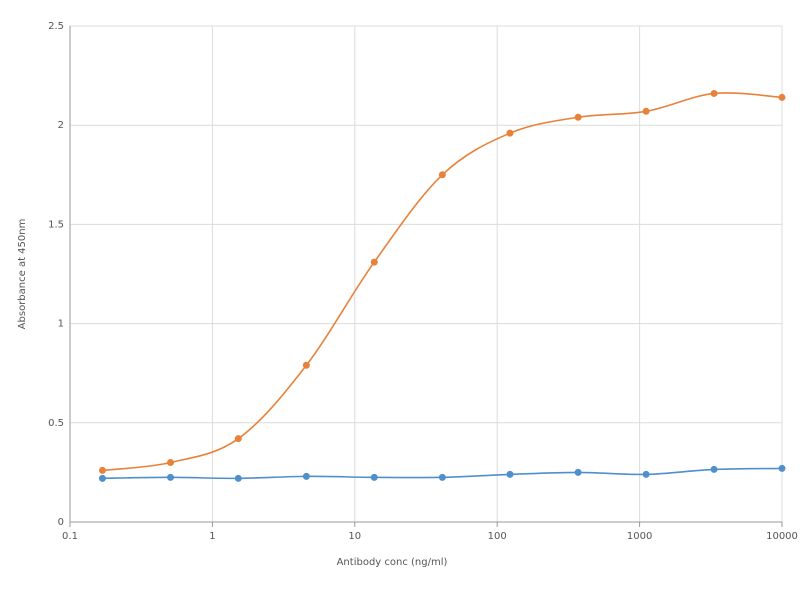  What do you see at coordinates (56, 224) in the screenshot?
I see `y-tick-label: 1.5` at bounding box center [56, 224].